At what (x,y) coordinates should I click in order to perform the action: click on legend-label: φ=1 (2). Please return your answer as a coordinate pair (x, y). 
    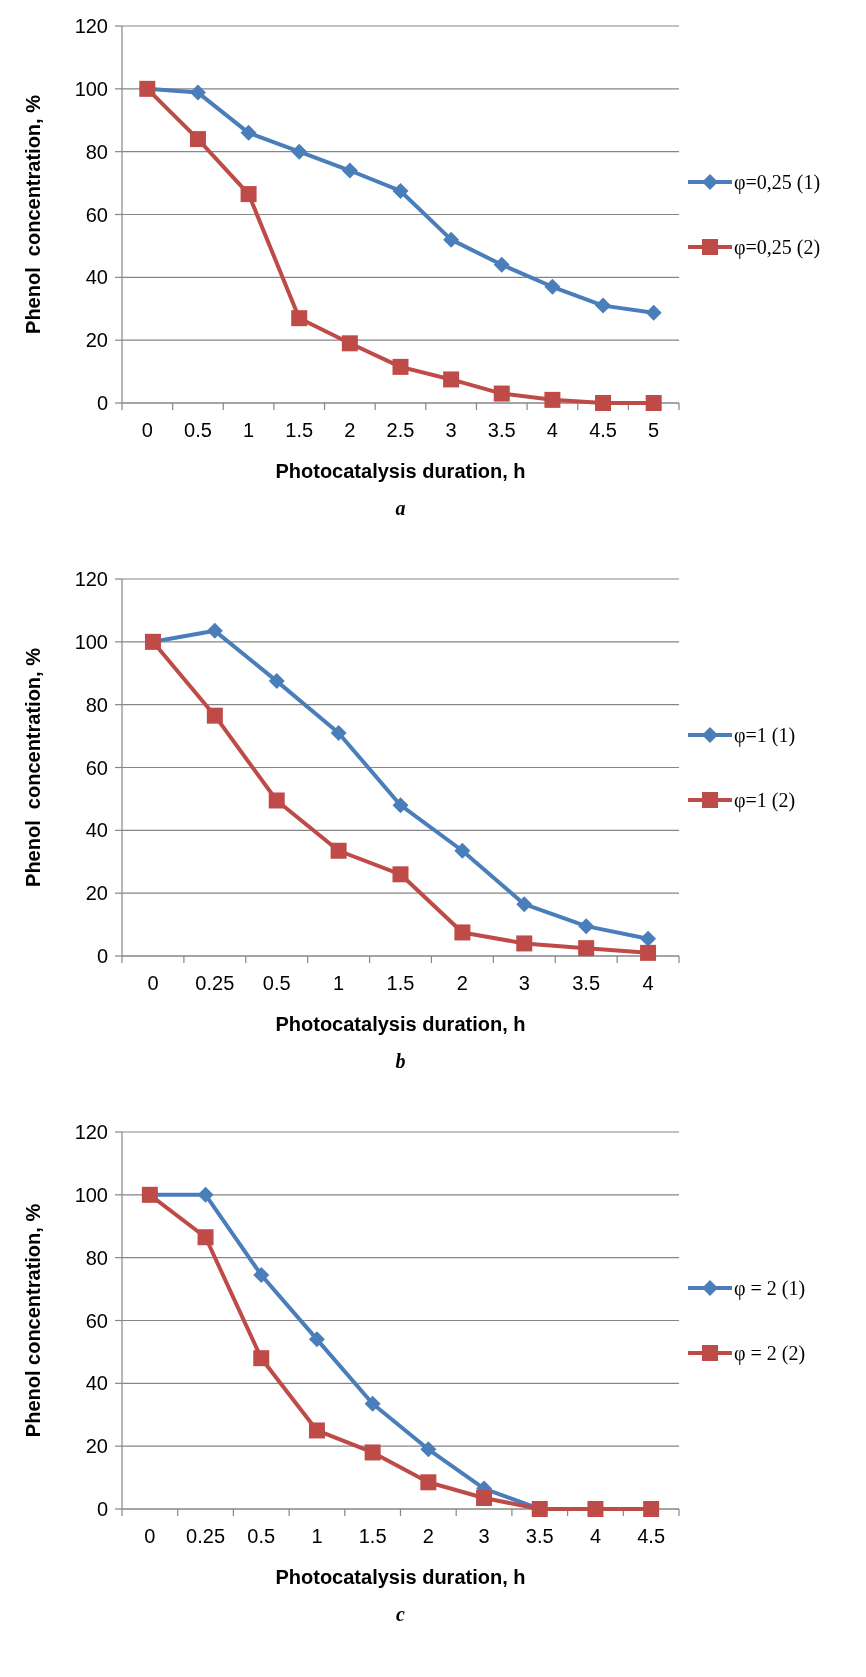
    Looking at the image, I should click on (765, 800).